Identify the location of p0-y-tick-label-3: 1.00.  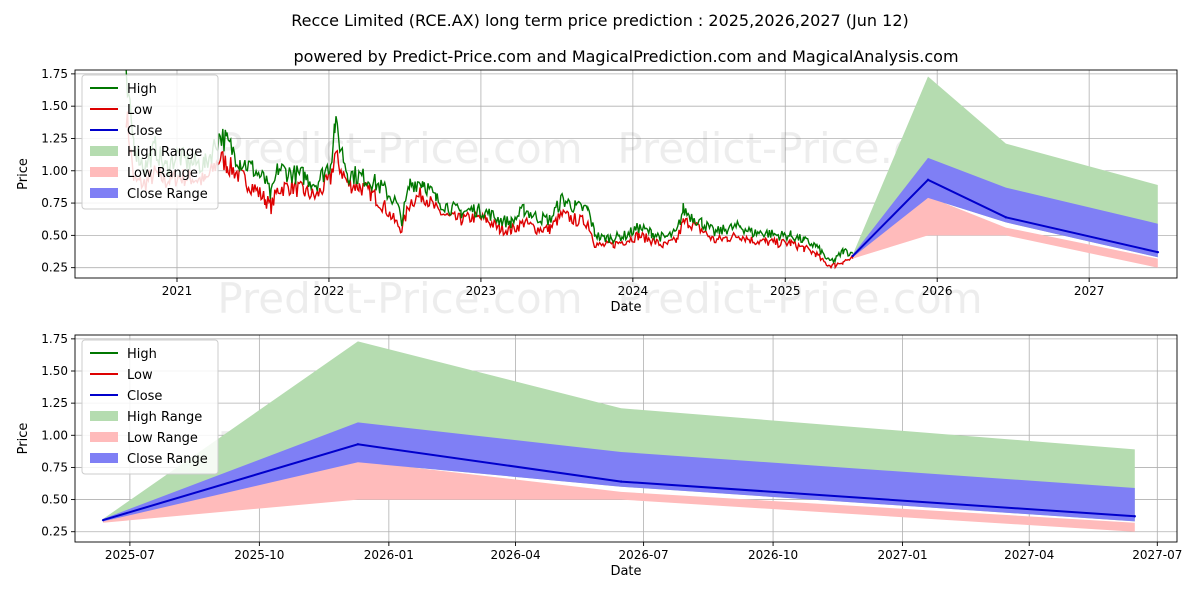
(54, 171).